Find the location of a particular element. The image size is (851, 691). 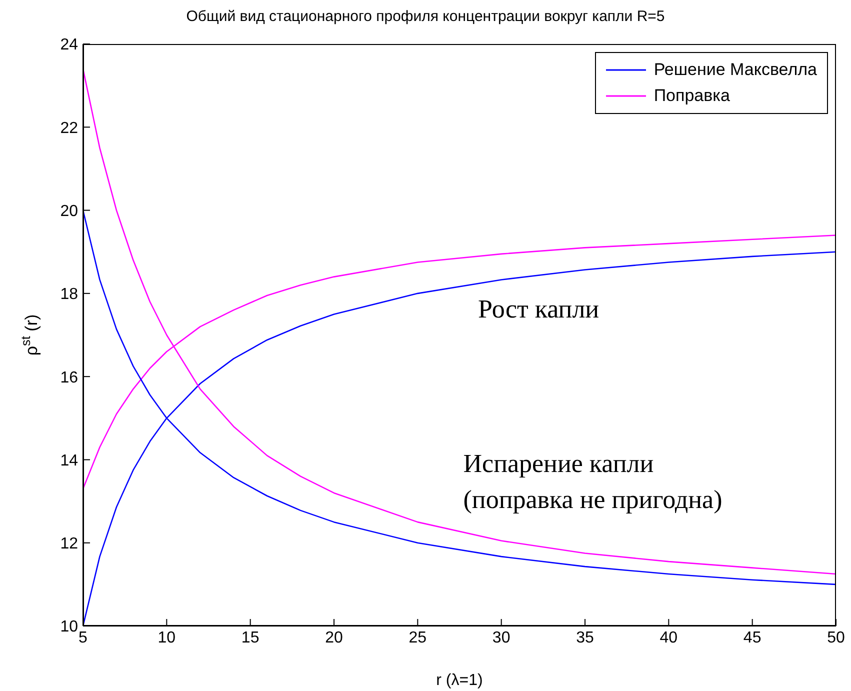

x-tick-label: 40 is located at coordinates (669, 637).